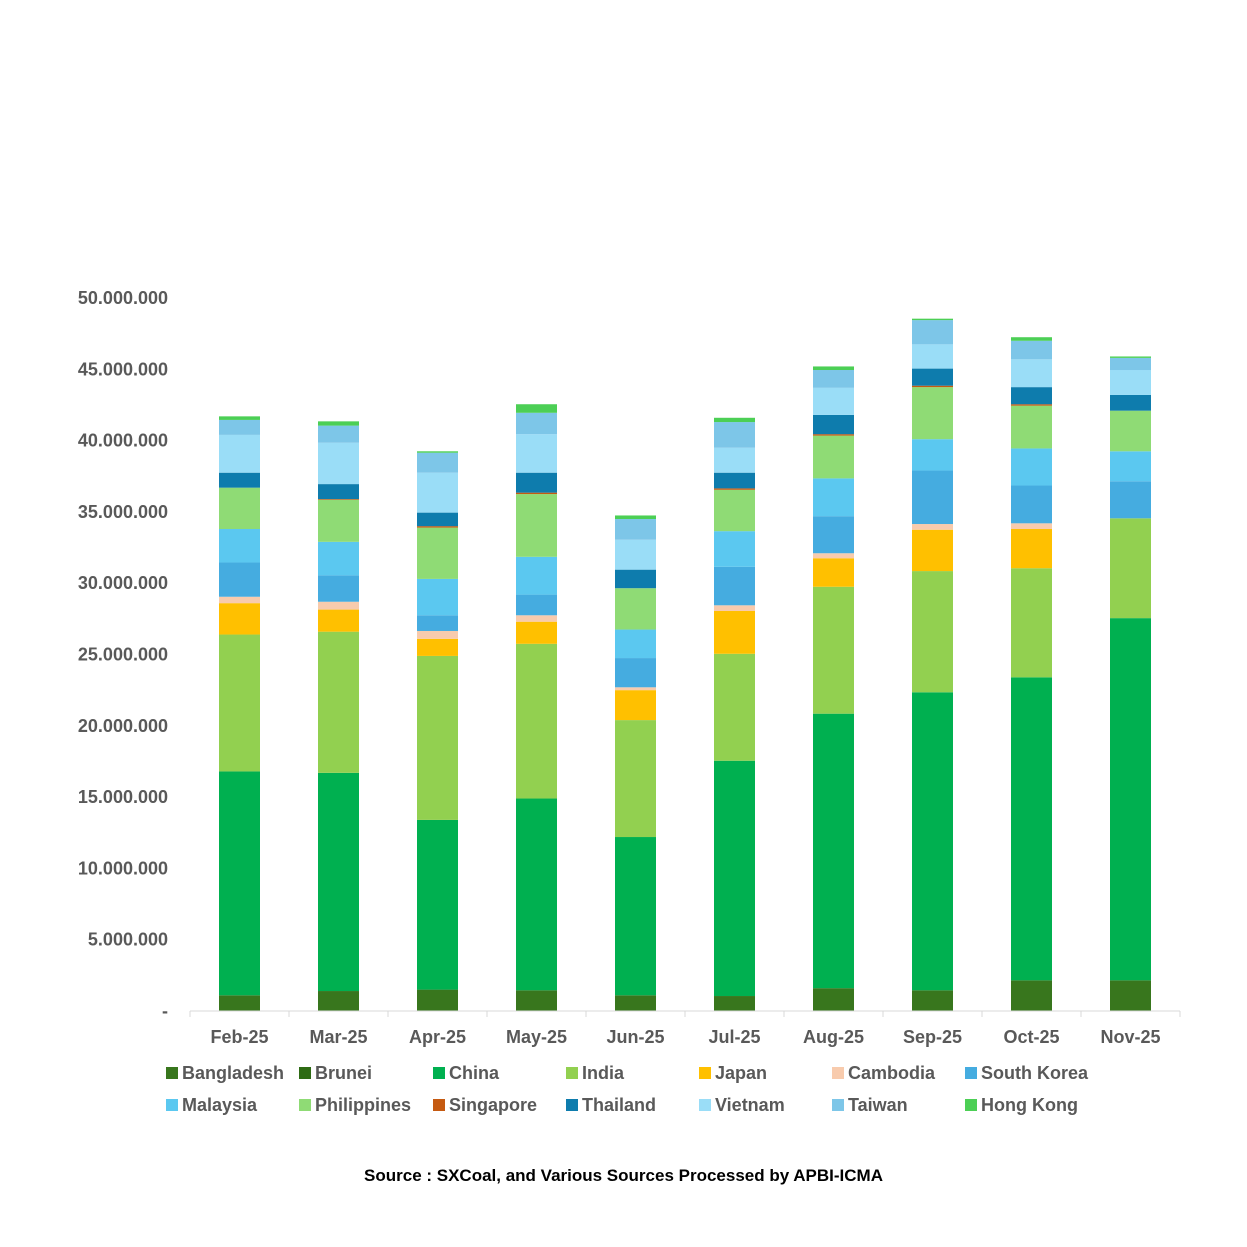  What do you see at coordinates (1130, 1037) in the screenshot?
I see `x-tick-label: Nov-25` at bounding box center [1130, 1037].